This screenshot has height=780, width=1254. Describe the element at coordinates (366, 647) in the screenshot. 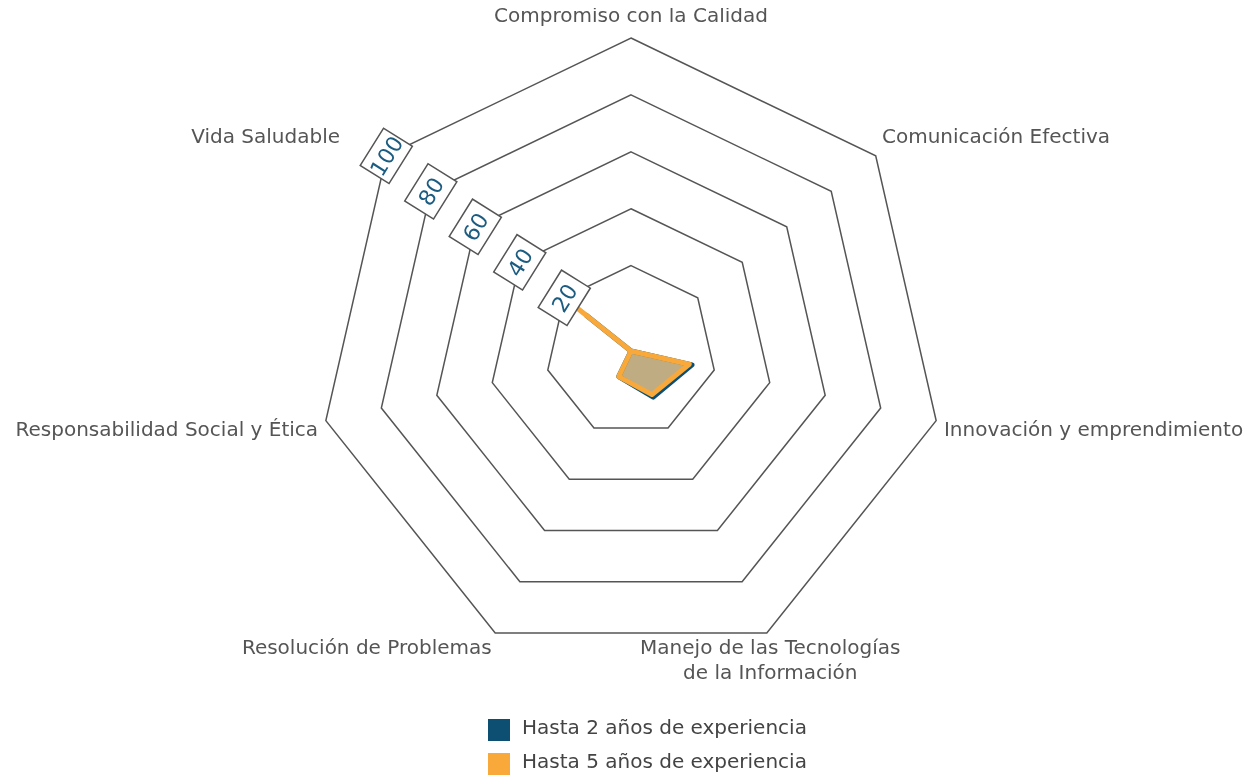

I see `spoke-label: Resolución de Problemas` at that location.